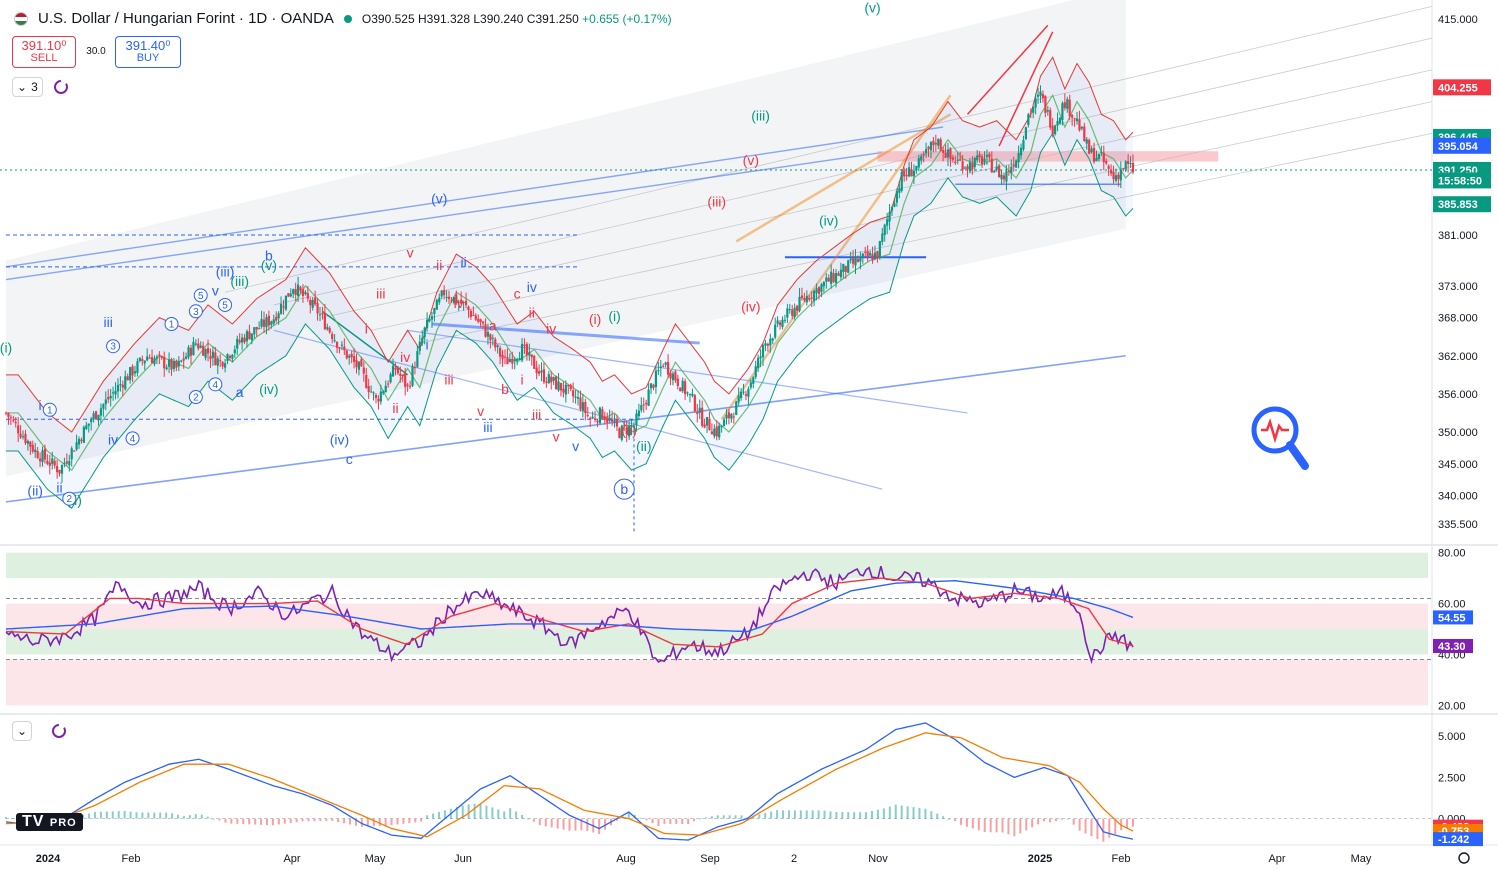  I want to click on sell-label: SELL, so click(44, 58).